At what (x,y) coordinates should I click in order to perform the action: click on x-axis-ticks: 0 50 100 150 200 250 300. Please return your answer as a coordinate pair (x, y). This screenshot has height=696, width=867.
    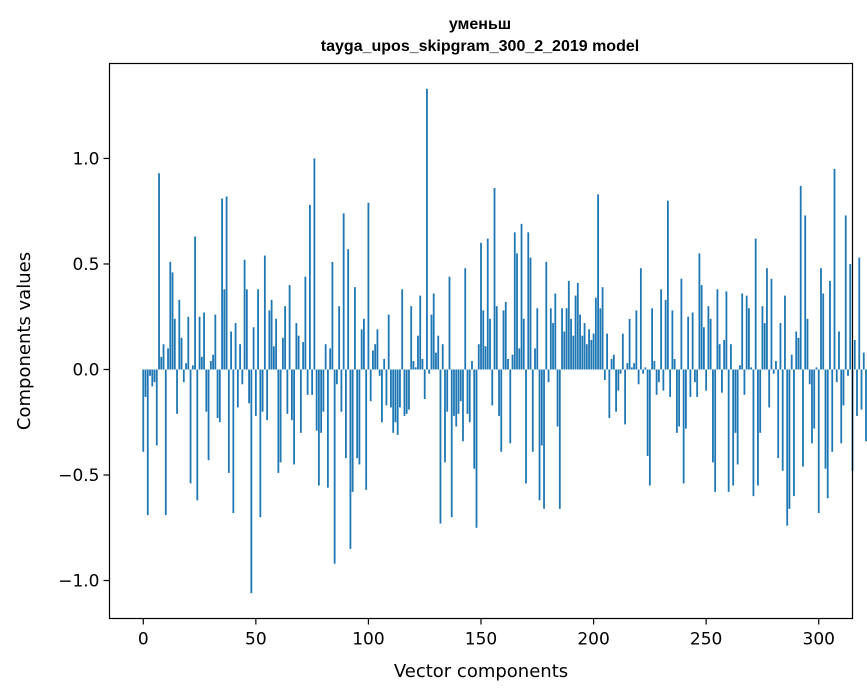
    Looking at the image, I should click on (486, 634).